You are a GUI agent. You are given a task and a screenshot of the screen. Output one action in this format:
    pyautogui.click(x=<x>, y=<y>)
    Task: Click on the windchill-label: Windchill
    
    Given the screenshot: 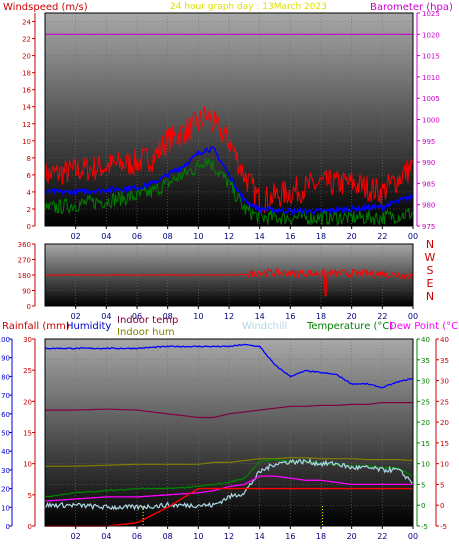 What is the action you would take?
    pyautogui.click(x=264, y=326)
    